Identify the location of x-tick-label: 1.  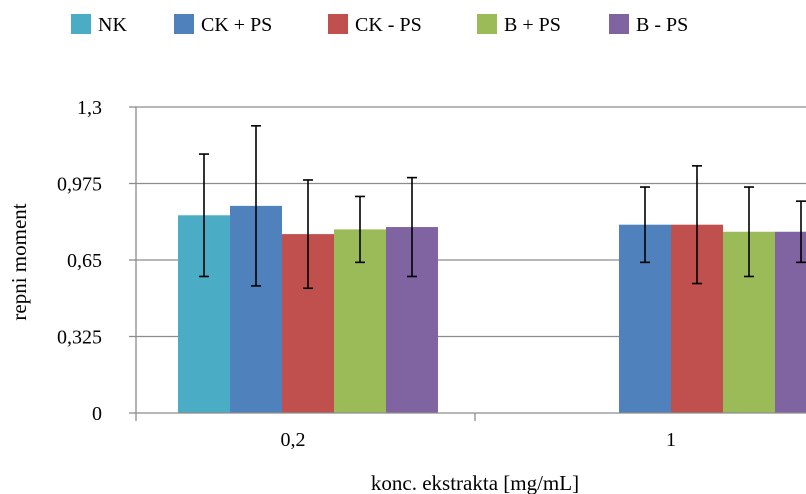
(671, 440).